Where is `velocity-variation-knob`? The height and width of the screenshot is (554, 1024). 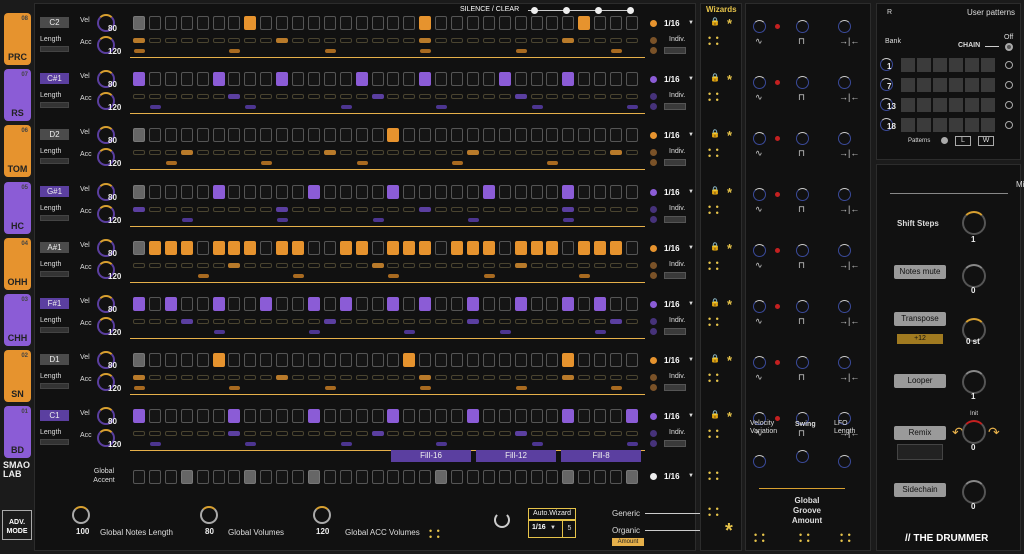
velocity-variation-knob is located at coordinates (759, 250).